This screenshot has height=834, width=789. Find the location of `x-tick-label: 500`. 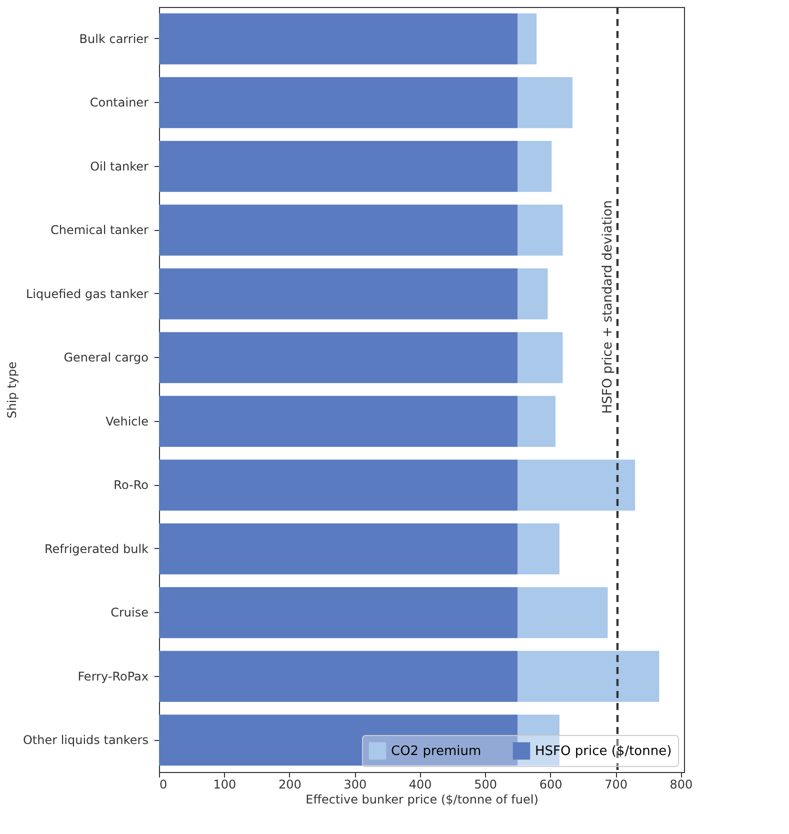

x-tick-label: 500 is located at coordinates (486, 785).